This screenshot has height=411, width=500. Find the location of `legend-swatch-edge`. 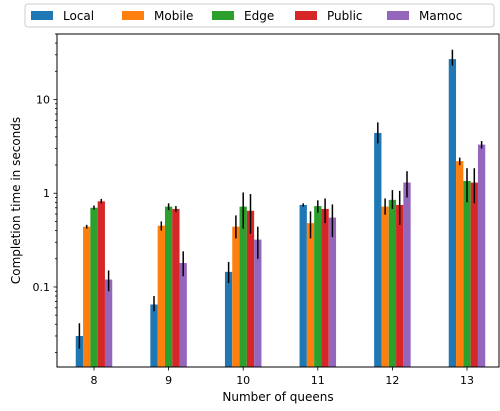

legend-swatch-edge is located at coordinates (223, 15).